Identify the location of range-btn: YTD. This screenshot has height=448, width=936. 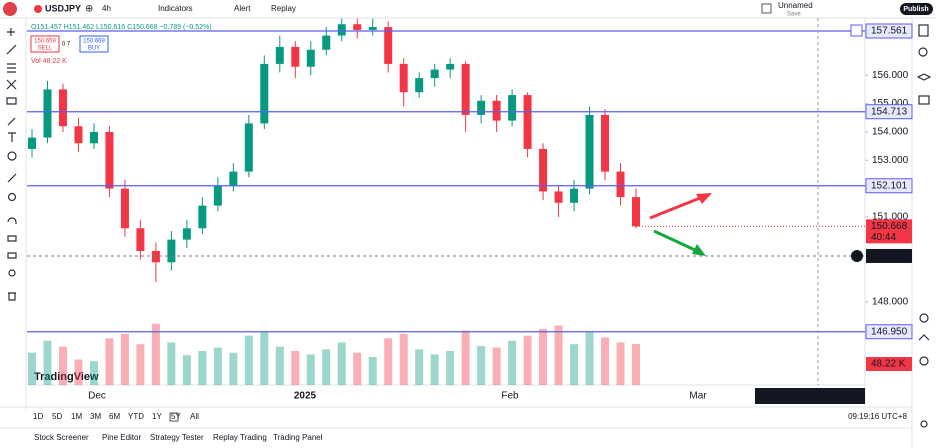
(136, 416).